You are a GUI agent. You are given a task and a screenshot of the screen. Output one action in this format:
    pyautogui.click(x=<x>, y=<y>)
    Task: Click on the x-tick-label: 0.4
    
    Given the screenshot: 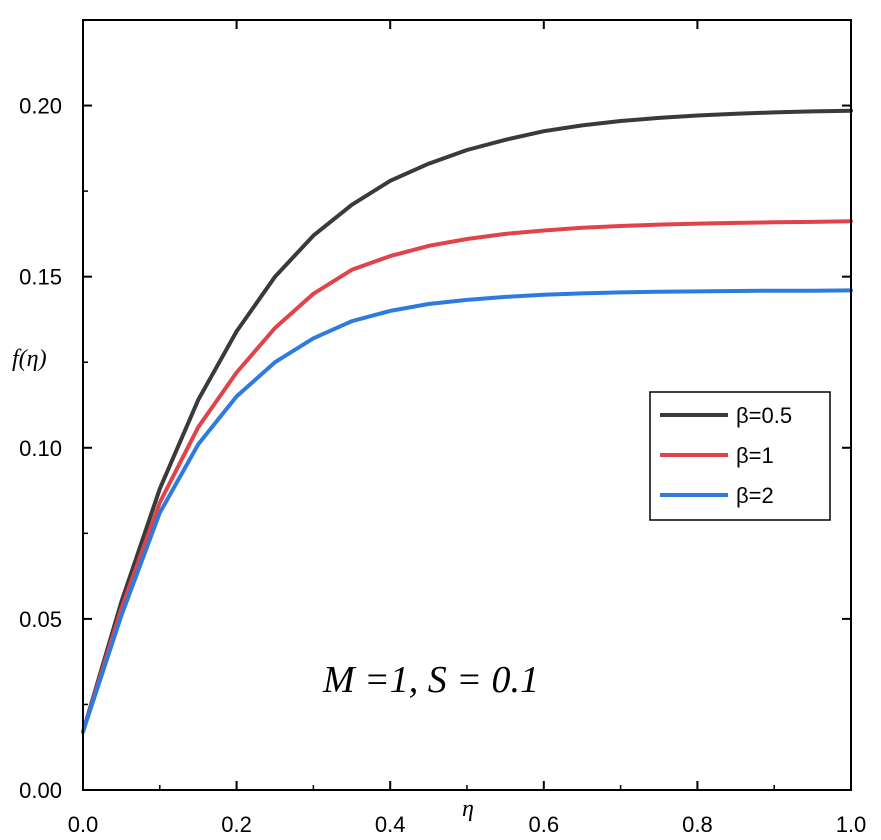 What is the action you would take?
    pyautogui.click(x=390, y=824)
    